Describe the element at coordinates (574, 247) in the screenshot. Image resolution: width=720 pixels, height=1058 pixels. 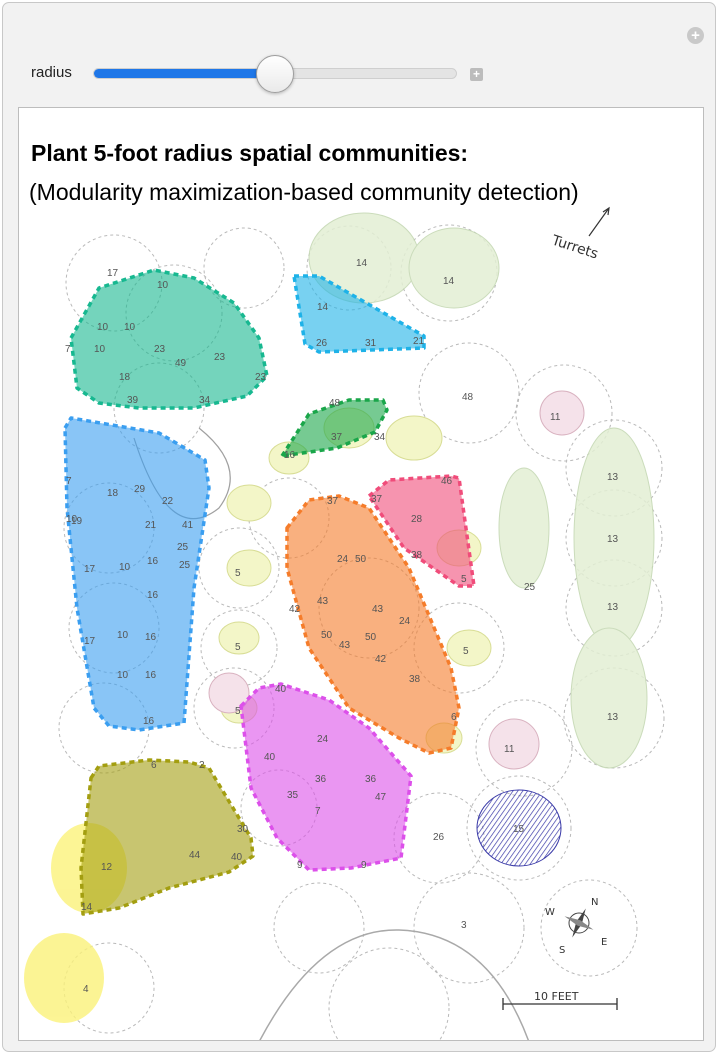
I see `turrets-label: Turrets` at that location.